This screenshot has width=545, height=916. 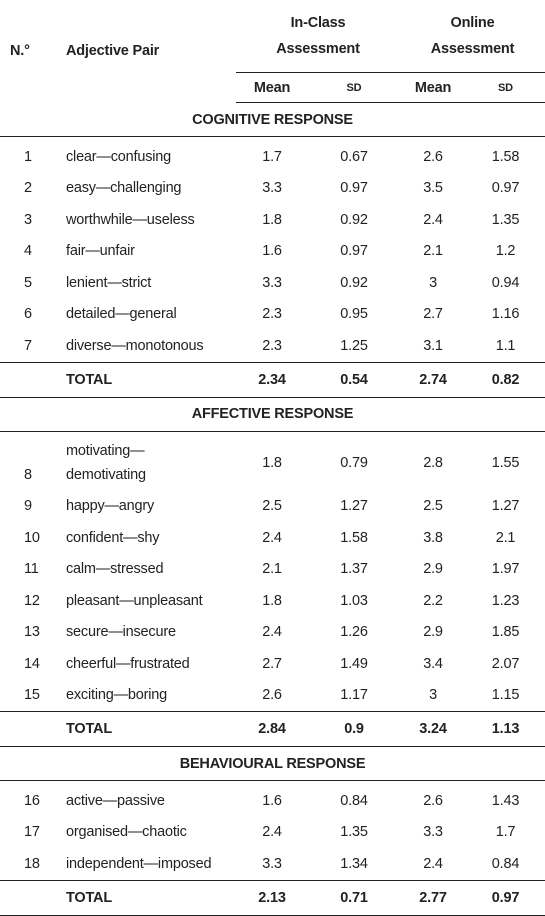 I want to click on total-online-mean: 2.77, so click(x=433, y=897).